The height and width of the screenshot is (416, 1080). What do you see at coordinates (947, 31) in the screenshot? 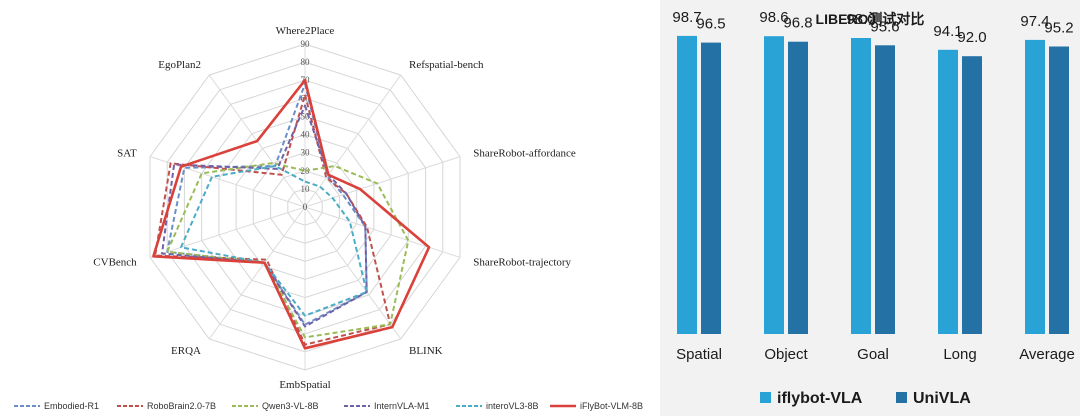
I see `bar-value-label: 94.1` at bounding box center [947, 31].